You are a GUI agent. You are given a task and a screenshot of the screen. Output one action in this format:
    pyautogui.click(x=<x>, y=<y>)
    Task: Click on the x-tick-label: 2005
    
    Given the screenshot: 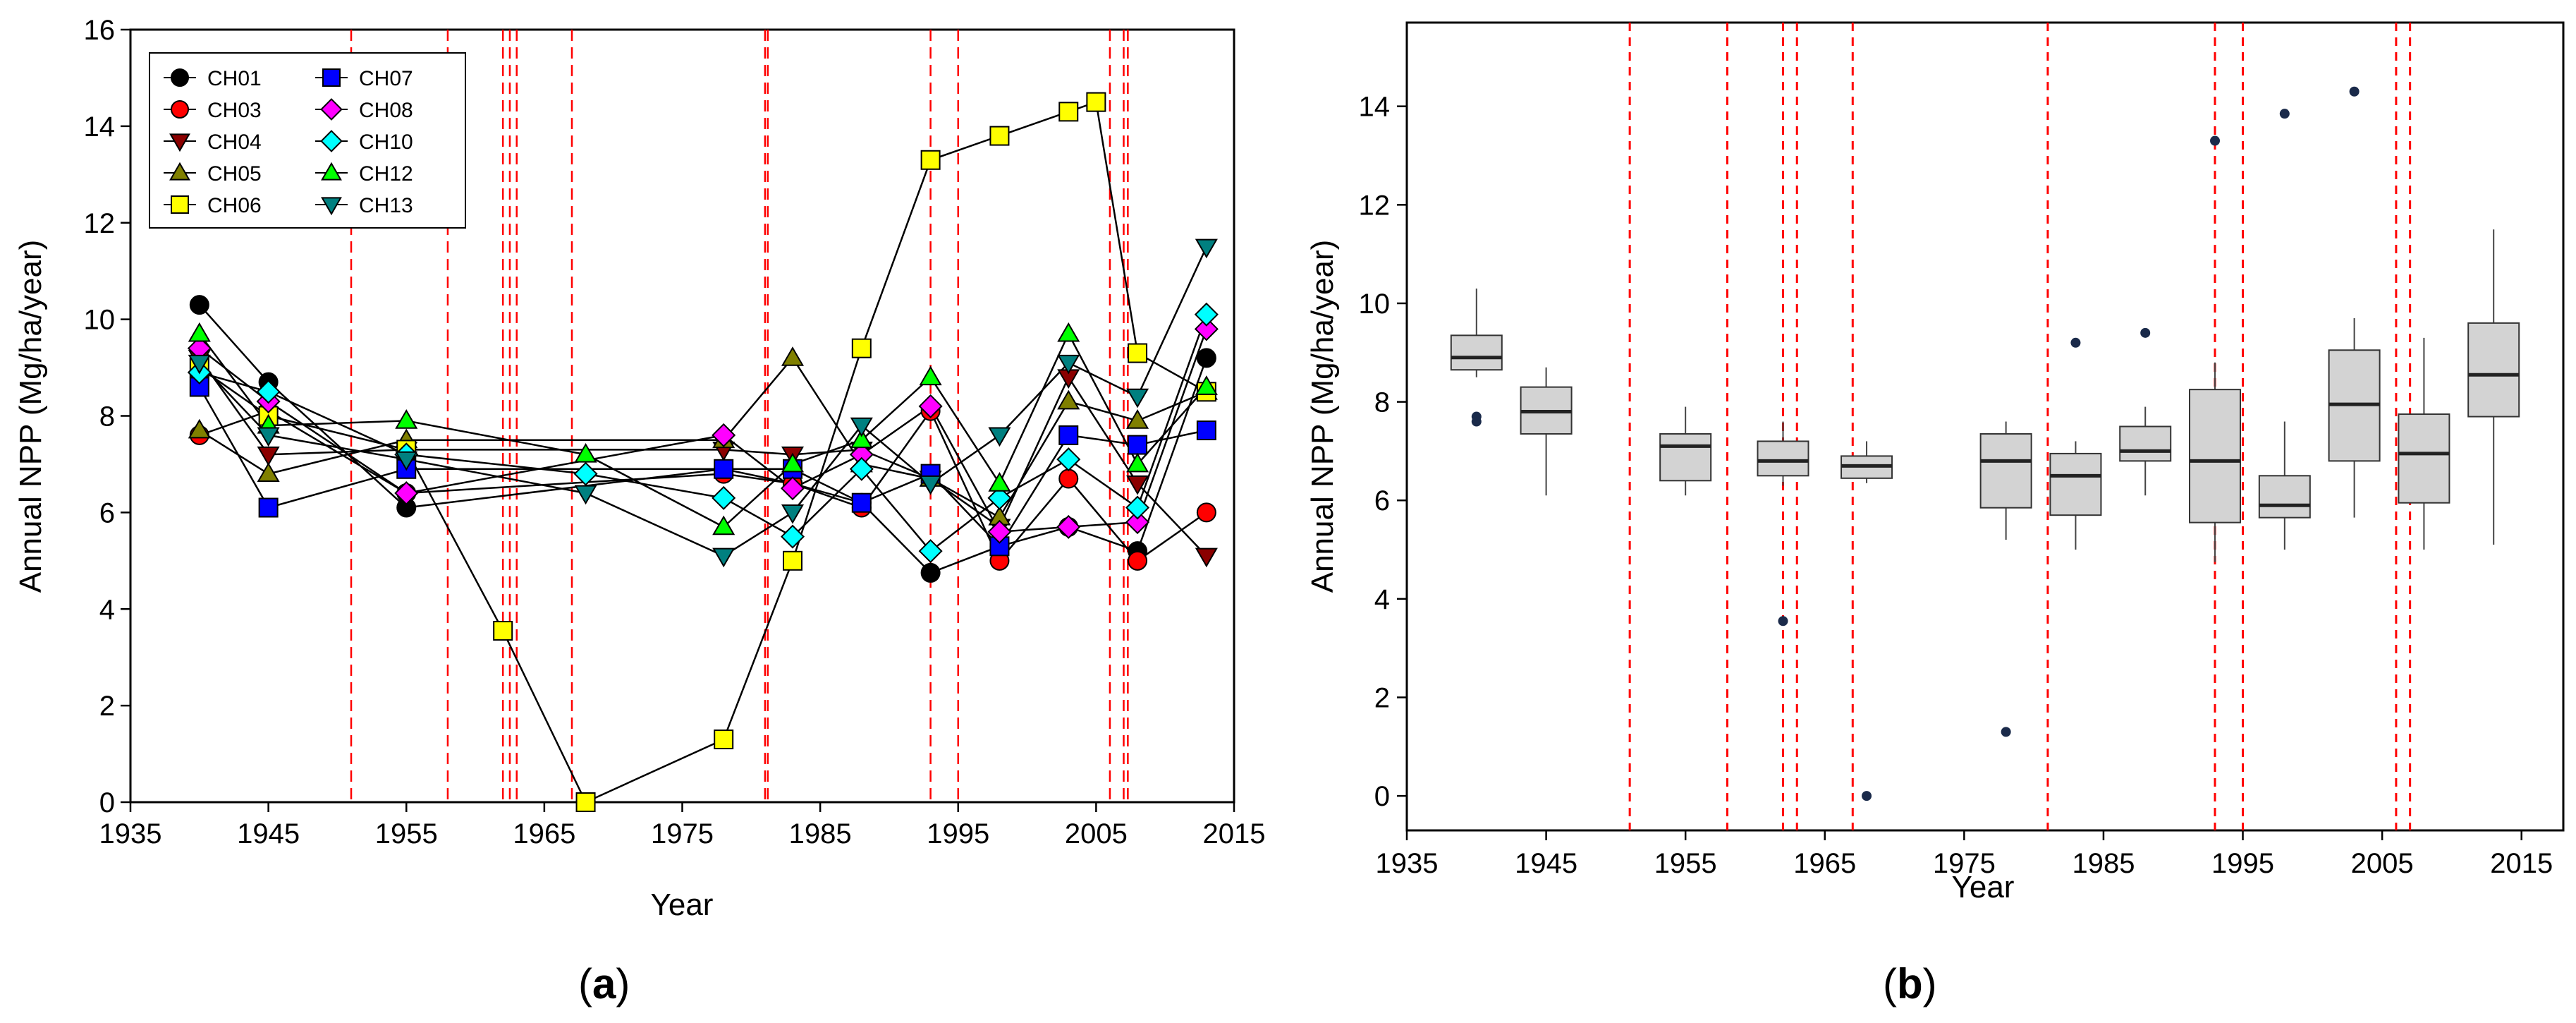 What is the action you would take?
    pyautogui.click(x=2383, y=864)
    